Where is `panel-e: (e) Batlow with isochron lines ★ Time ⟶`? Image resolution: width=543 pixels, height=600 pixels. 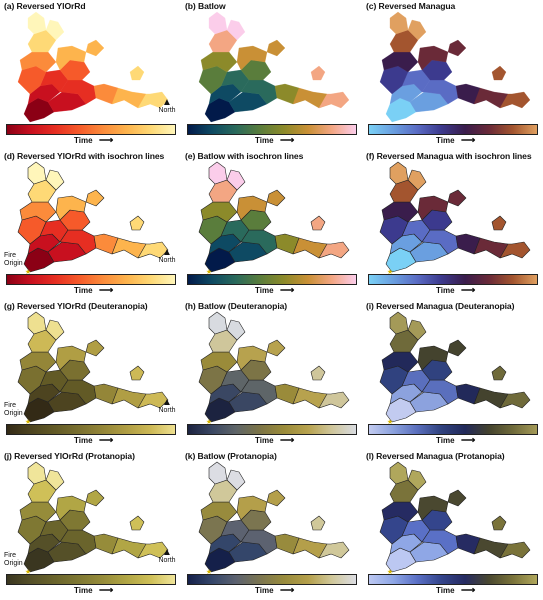 panel-e: (e) Batlow with isochron lines ★ Time ⟶ is located at coordinates (271, 225).